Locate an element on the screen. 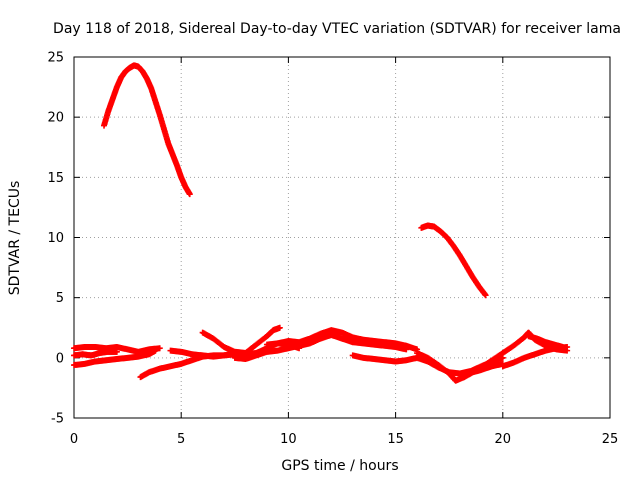 The height and width of the screenshot is (485, 640). series-near-zero-j is located at coordinates (460, 367).